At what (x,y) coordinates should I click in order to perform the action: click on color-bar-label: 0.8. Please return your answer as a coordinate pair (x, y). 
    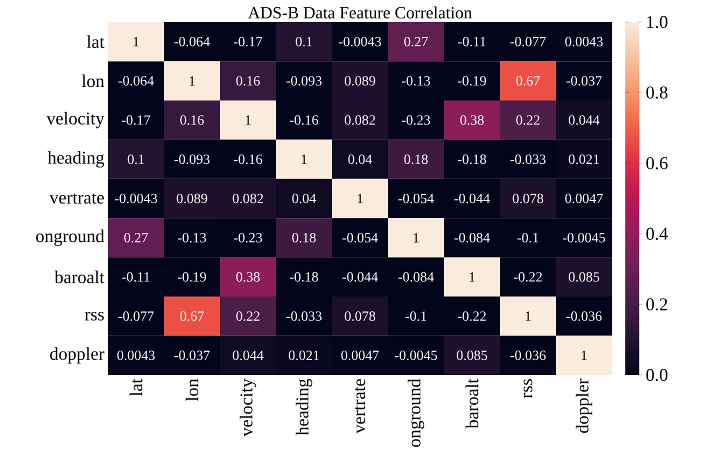
    Looking at the image, I should click on (657, 92).